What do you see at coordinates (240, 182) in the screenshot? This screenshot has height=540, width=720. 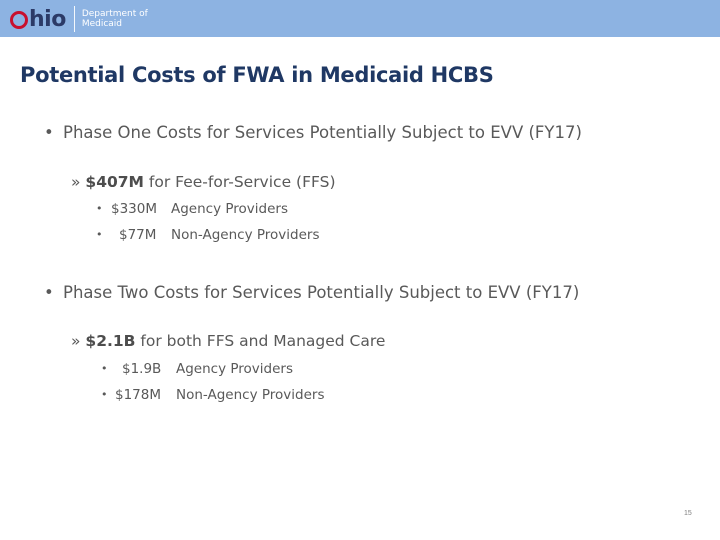 I see `phase-one-description: for Fee-for-Service (FFS)` at bounding box center [240, 182].